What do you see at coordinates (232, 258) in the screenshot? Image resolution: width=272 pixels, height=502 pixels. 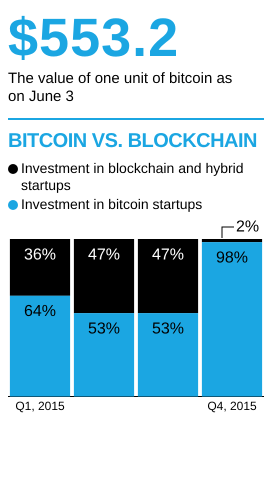 I see `data-label: 98%` at bounding box center [232, 258].